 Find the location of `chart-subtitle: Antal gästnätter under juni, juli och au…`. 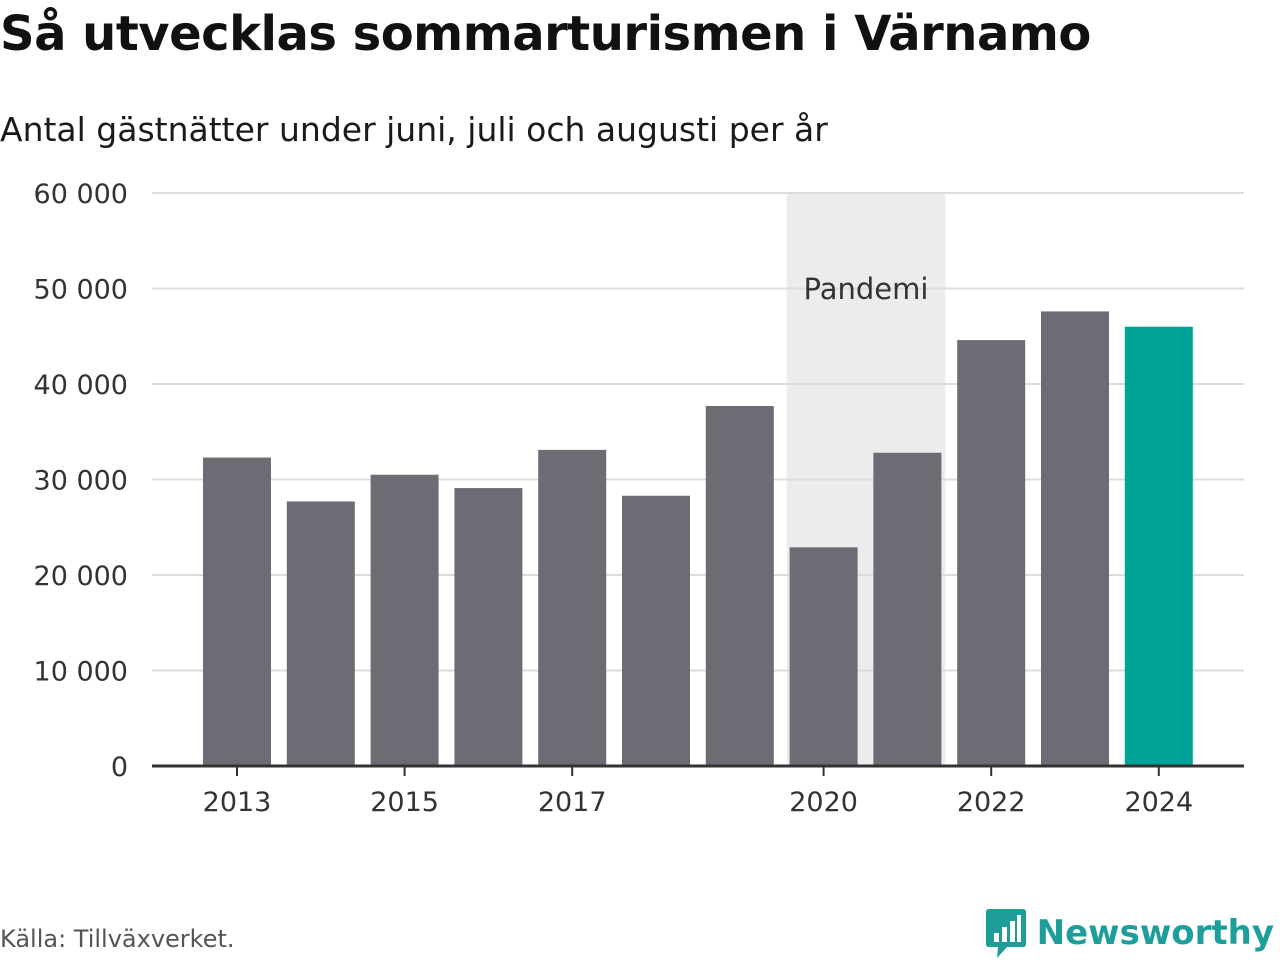

chart-subtitle: Antal gästnätter under juni, juli och au… is located at coordinates (414, 129).